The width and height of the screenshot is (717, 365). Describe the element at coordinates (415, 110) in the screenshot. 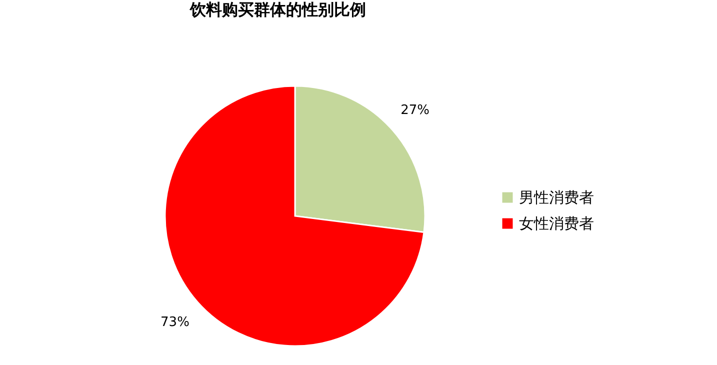

I see `data-label: 27%` at that location.